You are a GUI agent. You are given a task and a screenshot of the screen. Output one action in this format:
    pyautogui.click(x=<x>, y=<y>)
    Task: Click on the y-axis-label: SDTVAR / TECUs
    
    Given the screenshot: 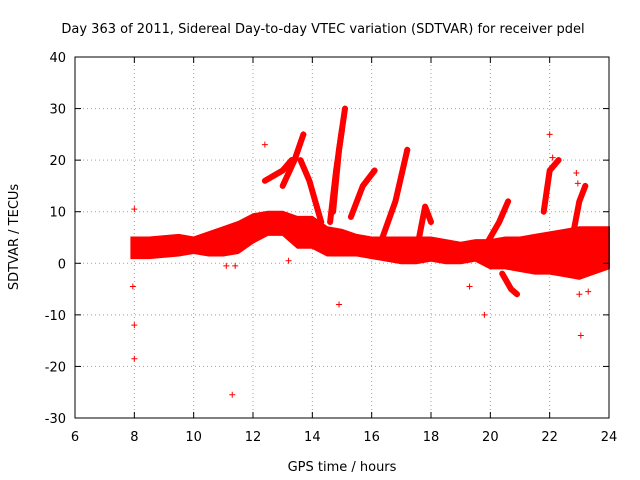 What is the action you would take?
    pyautogui.click(x=14, y=237)
    